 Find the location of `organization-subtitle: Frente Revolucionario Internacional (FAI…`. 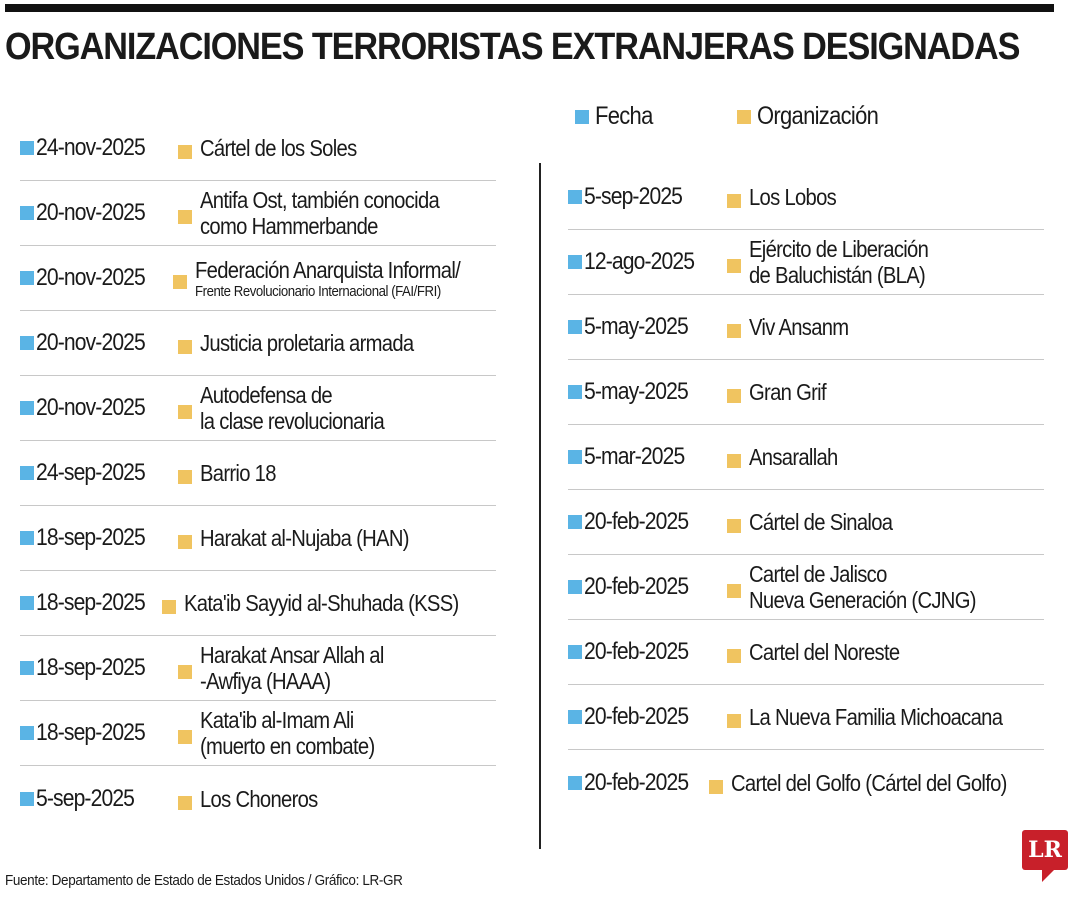

organization-subtitle: Frente Revolucionario Internacional (FAI… is located at coordinates (317, 291).